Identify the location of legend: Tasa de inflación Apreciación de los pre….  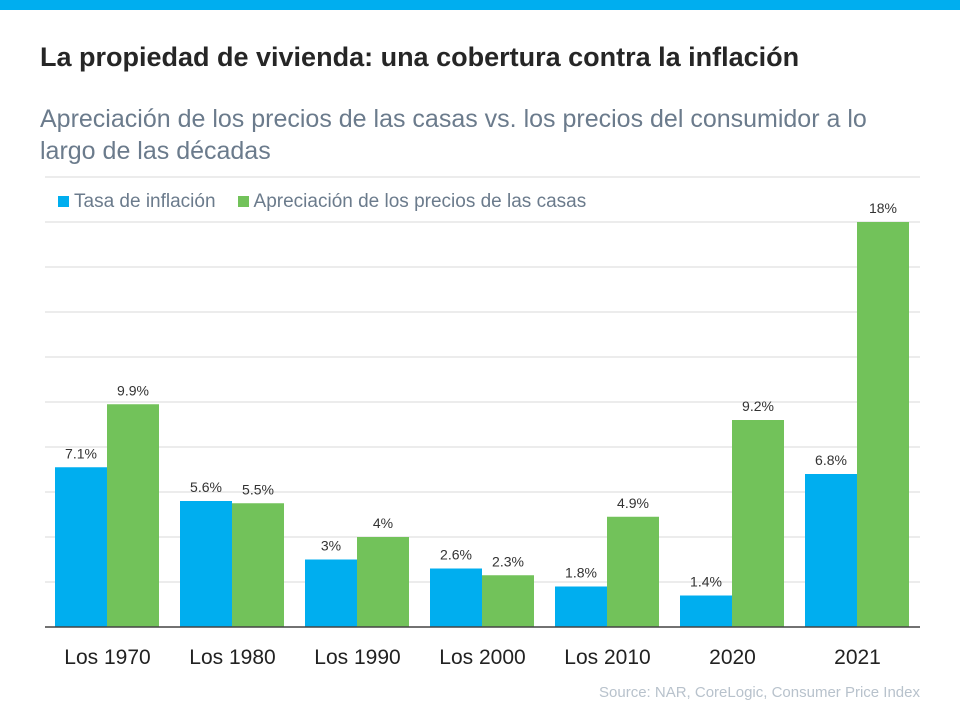
(322, 202).